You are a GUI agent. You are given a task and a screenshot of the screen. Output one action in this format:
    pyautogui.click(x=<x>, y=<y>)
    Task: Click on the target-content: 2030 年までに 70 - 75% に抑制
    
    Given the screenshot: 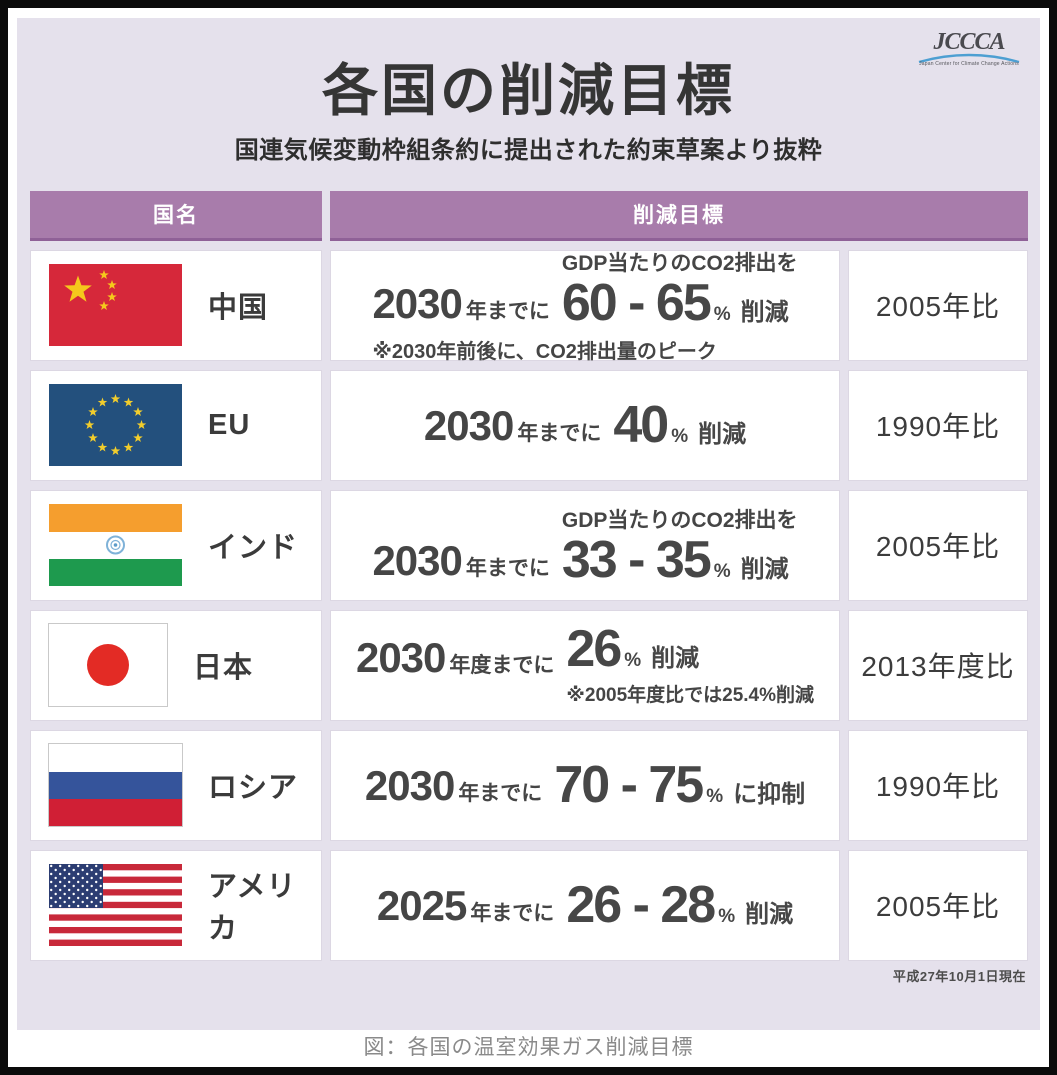 What is the action you would take?
    pyautogui.click(x=585, y=785)
    